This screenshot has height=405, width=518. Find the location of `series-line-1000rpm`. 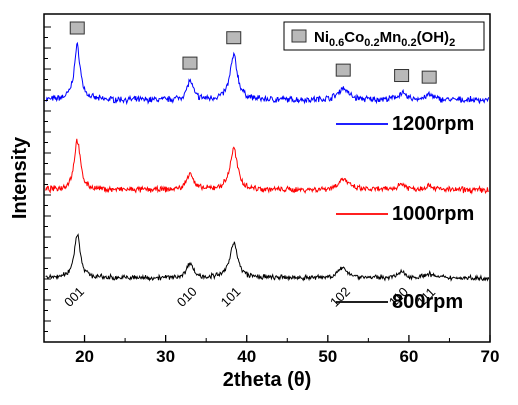

series-line-1000rpm is located at coordinates (267, 166).